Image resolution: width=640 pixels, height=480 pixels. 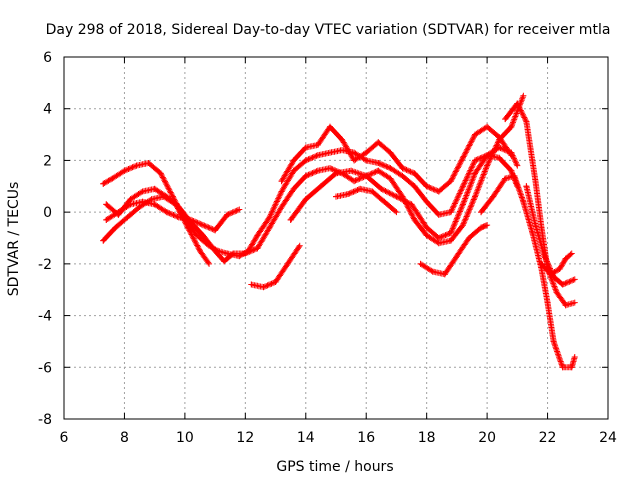 I want to click on y-tick-label: 2, so click(x=47, y=161).